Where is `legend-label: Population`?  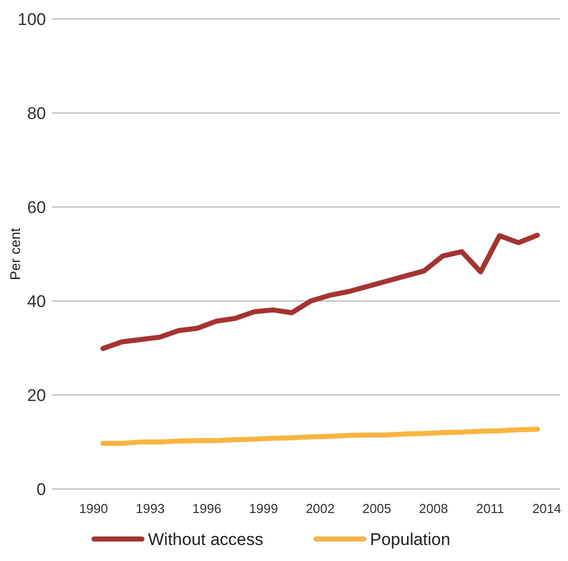 legend-label: Population is located at coordinates (410, 539).